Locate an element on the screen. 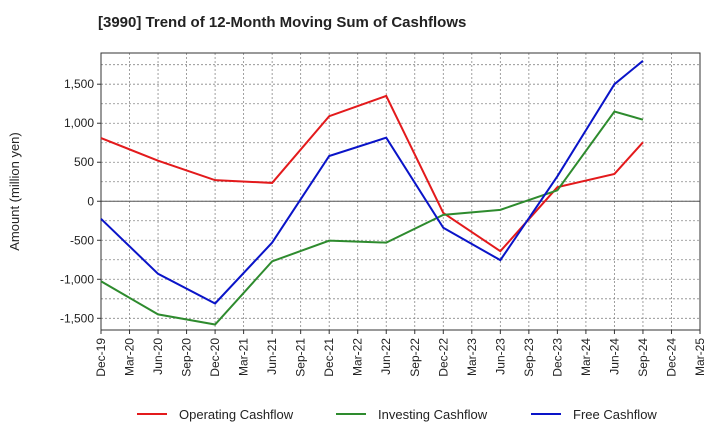 This screenshot has width=720, height=440. x-tick-label: Jun-22 is located at coordinates (386, 356).